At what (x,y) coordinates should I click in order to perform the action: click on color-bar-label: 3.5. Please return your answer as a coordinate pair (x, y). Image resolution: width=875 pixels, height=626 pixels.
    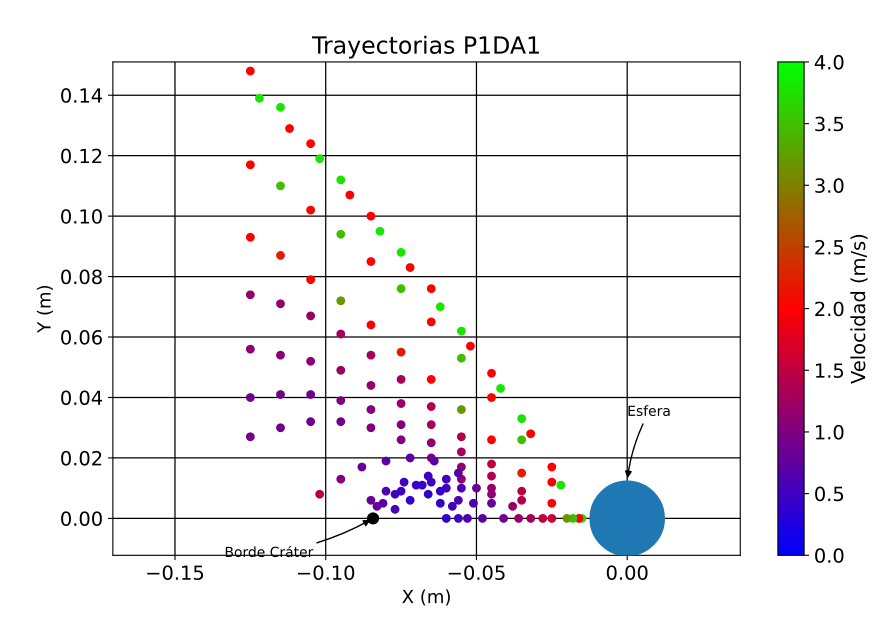
    Looking at the image, I should click on (829, 124).